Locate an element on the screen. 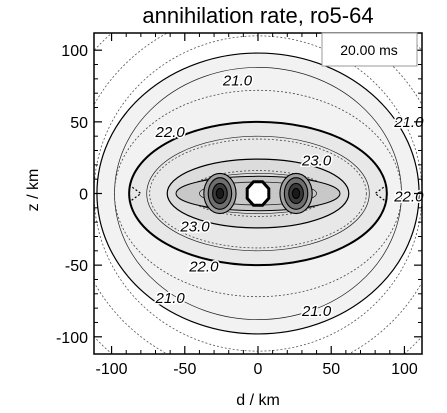 The image size is (447, 413). x-axis-label: d / km is located at coordinates (258, 400).